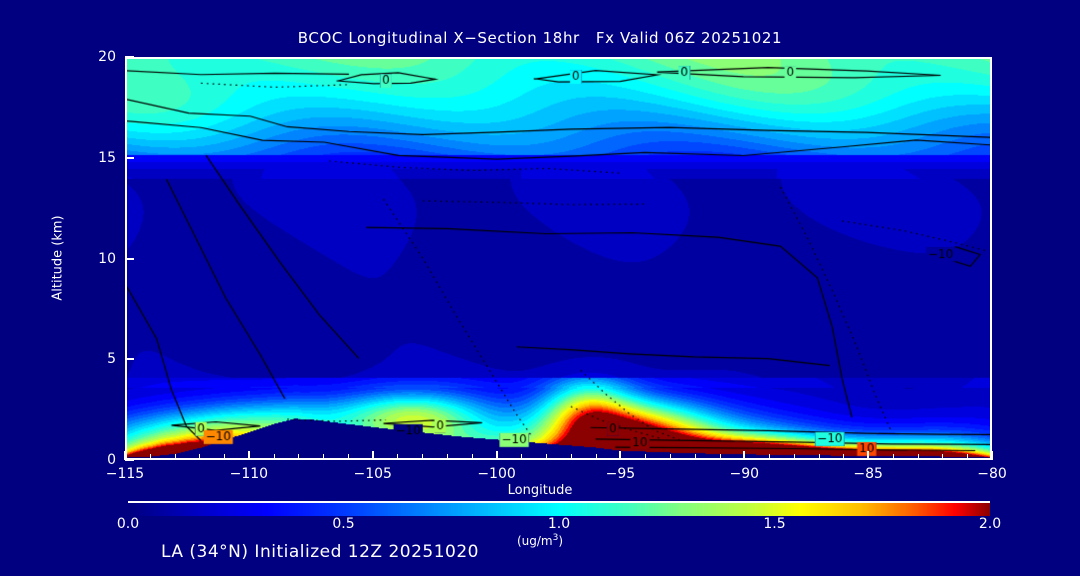 The width and height of the screenshot is (1080, 576). Describe the element at coordinates (320, 552) in the screenshot. I see `figure-caption: LA (34°N) Initialized 12Z 20251020` at that location.